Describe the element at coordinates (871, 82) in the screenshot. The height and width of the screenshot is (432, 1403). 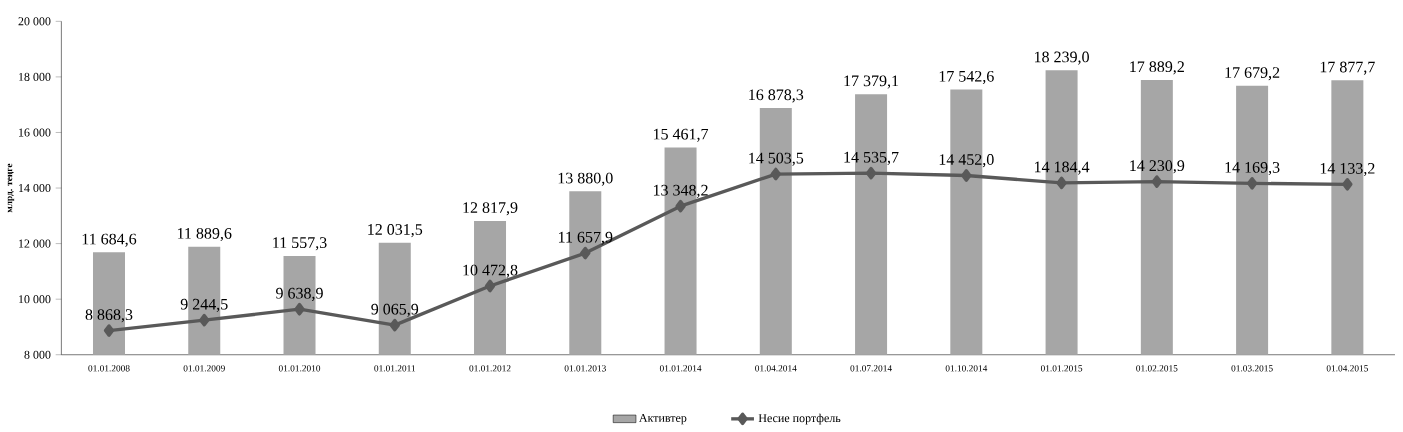
I see `data-label: 17 379,1` at that location.